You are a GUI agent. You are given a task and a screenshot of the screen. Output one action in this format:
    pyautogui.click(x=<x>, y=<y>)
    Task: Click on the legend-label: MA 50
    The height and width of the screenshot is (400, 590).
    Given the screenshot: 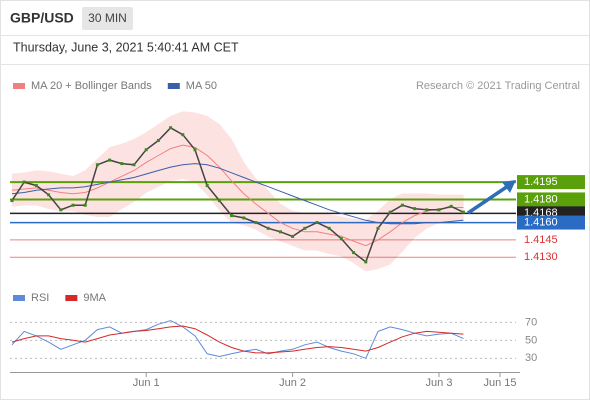 What is the action you would take?
    pyautogui.click(x=201, y=86)
    